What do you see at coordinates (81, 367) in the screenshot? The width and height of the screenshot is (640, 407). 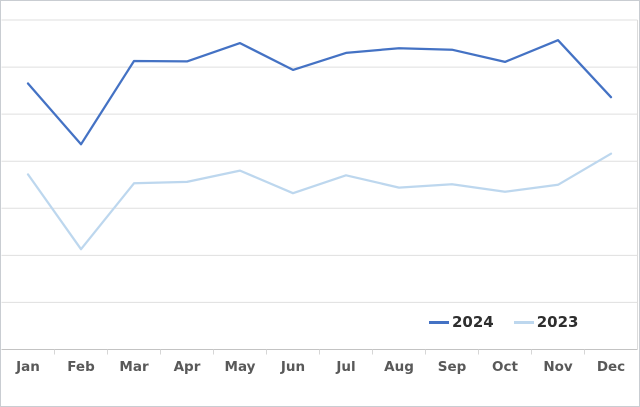 I see `x-axis-label-feb: Feb` at bounding box center [81, 367].